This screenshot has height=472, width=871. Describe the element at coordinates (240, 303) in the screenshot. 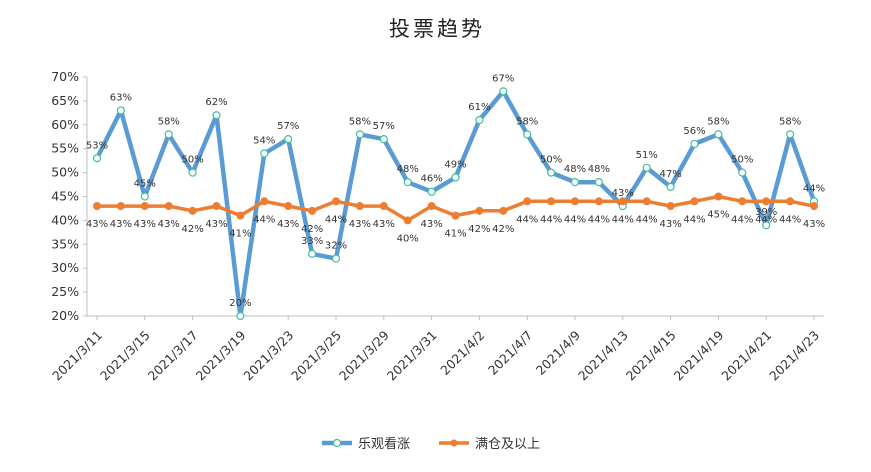

I see `data-label: 20%` at that location.